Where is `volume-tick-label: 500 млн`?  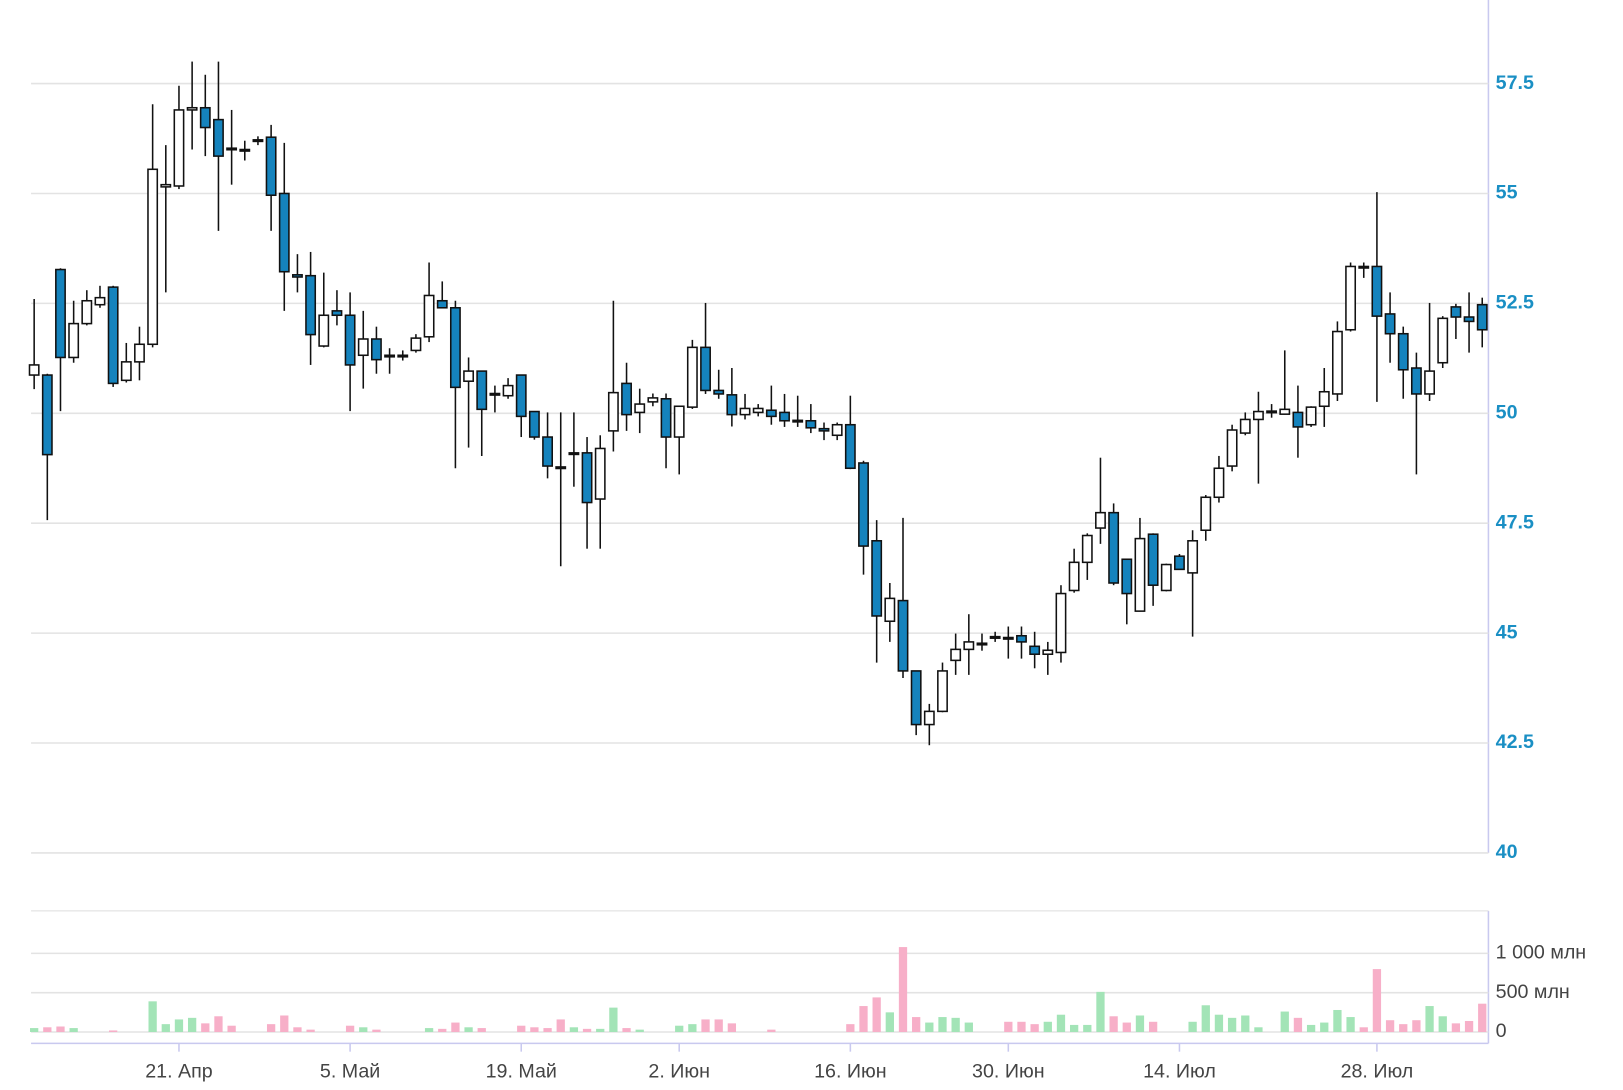 volume-tick-label: 500 млн is located at coordinates (1533, 992).